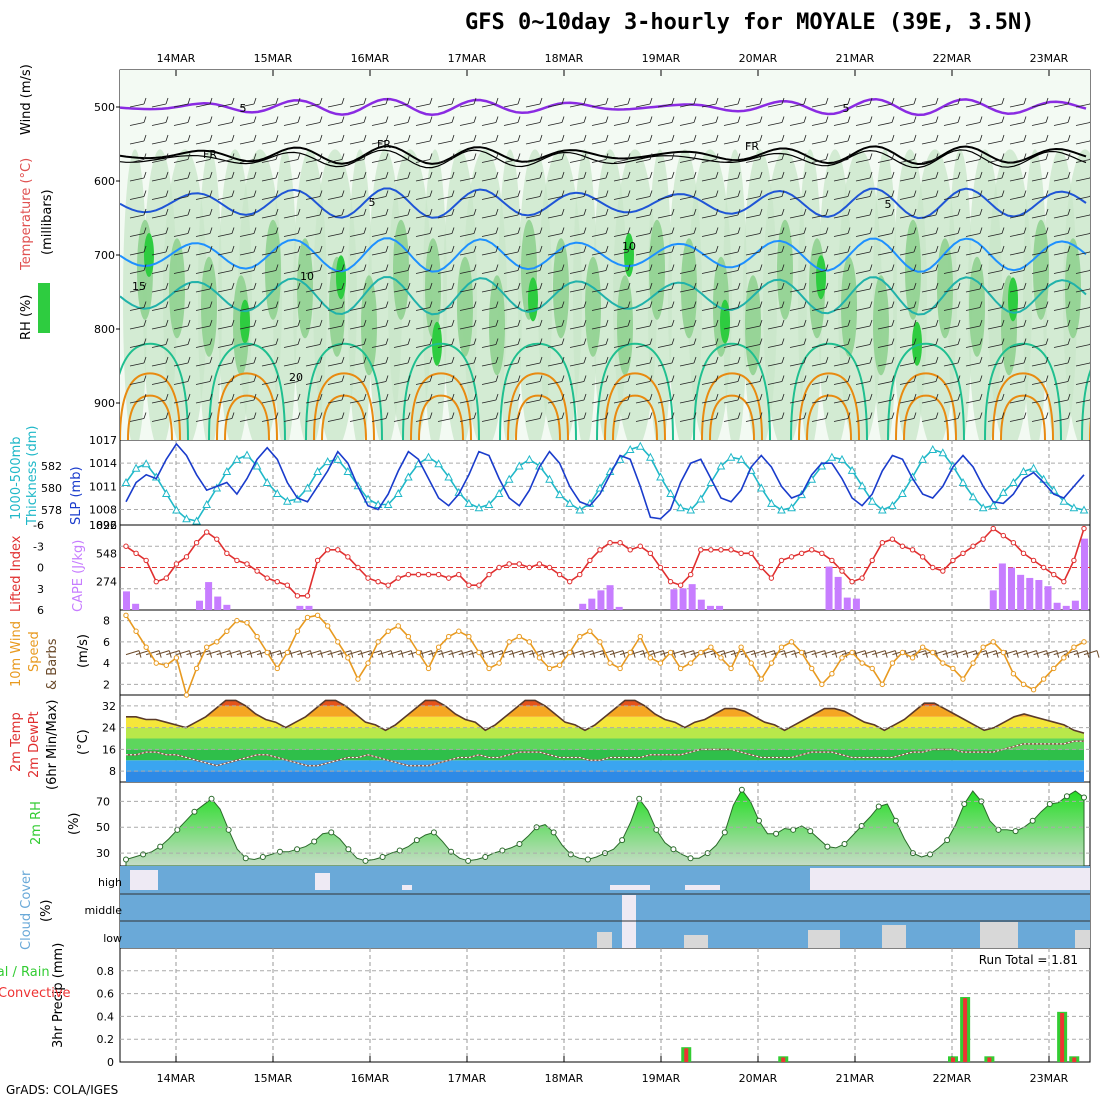 The height and width of the screenshot is (1100, 1100). I want to click on date-label-bottom: 22MAR, so click(952, 1078).